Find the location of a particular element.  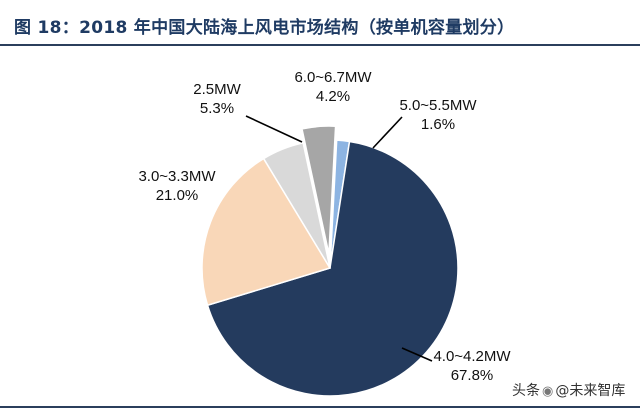

pie-slice-3-0-3-3mw is located at coordinates (266, 232).